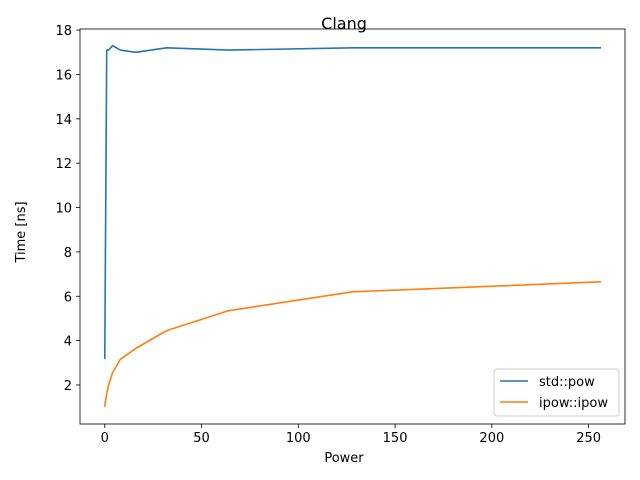 The height and width of the screenshot is (480, 640). I want to click on x-tick-label: 150, so click(395, 438).